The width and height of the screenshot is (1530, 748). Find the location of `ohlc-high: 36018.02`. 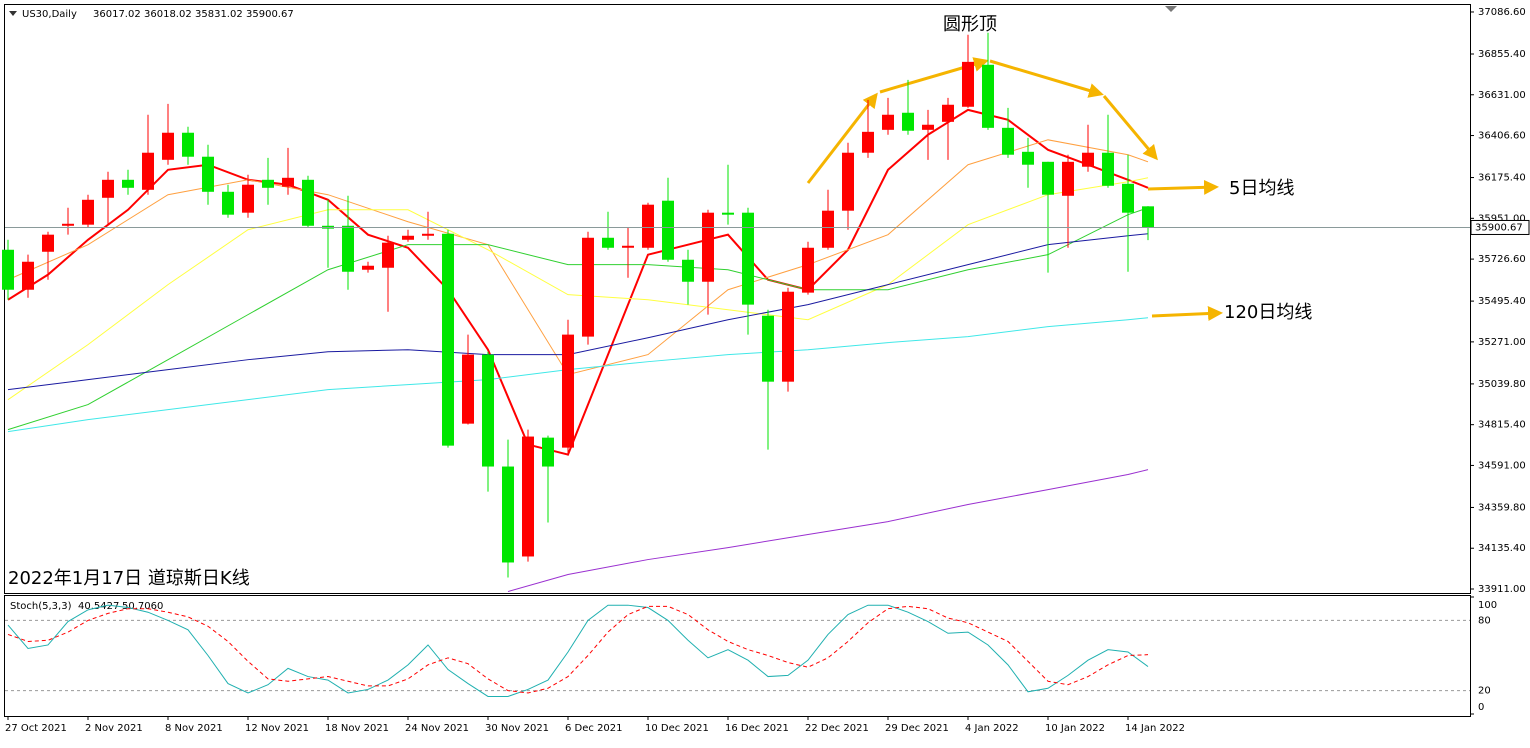

ohlc-high: 36018.02 is located at coordinates (168, 14).